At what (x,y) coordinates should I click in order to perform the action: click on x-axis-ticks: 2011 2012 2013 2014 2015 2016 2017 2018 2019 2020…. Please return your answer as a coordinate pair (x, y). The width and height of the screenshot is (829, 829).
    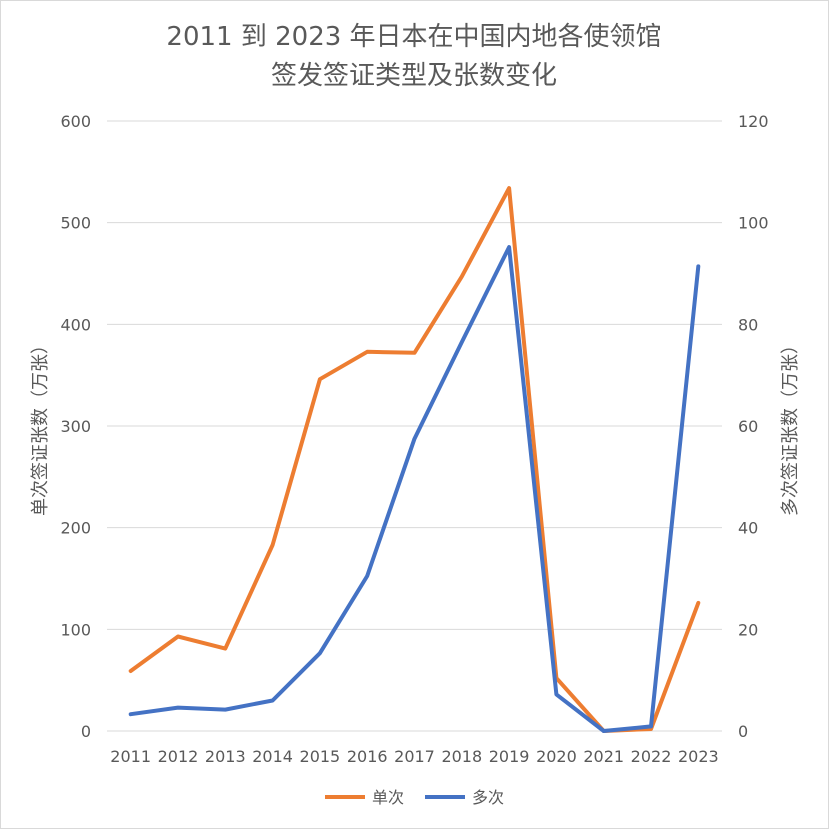
    Looking at the image, I should click on (414, 756).